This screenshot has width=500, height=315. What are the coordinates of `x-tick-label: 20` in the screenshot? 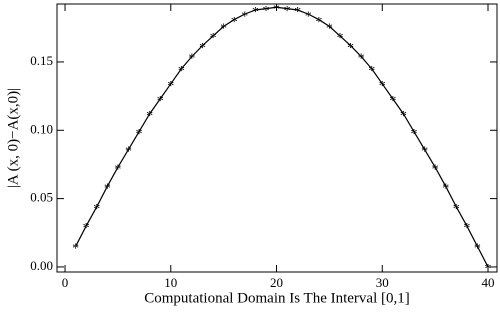 It's located at (276, 282).